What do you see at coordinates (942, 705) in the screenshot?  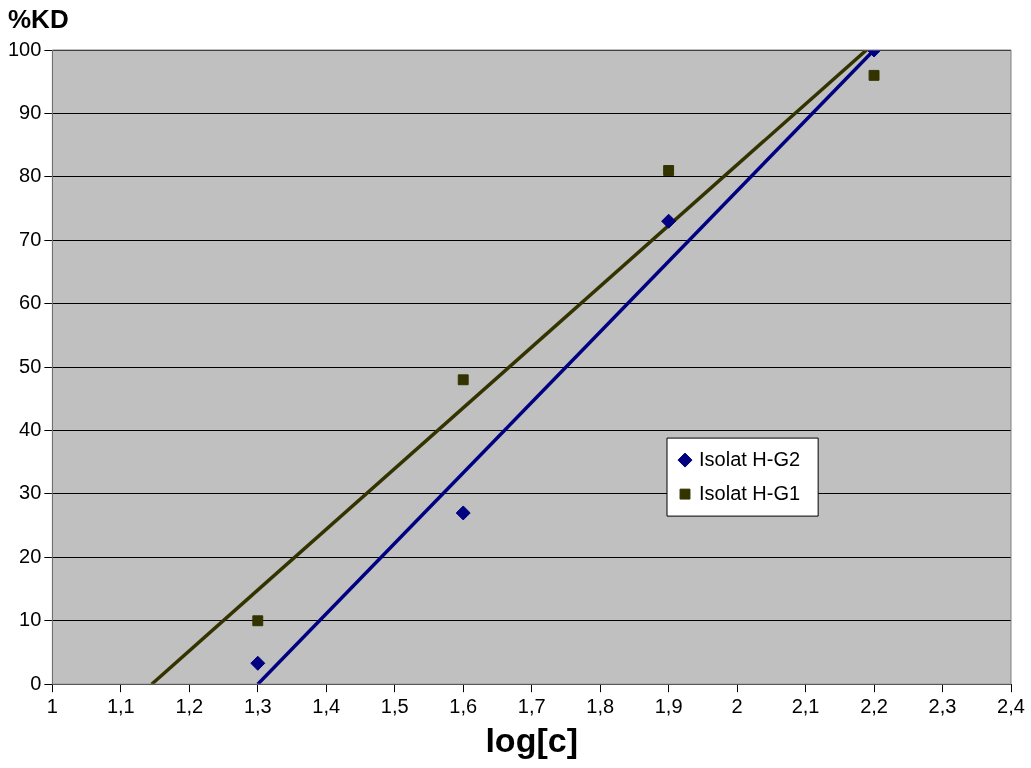 I see `x-tick-label: 2,3` at bounding box center [942, 705].